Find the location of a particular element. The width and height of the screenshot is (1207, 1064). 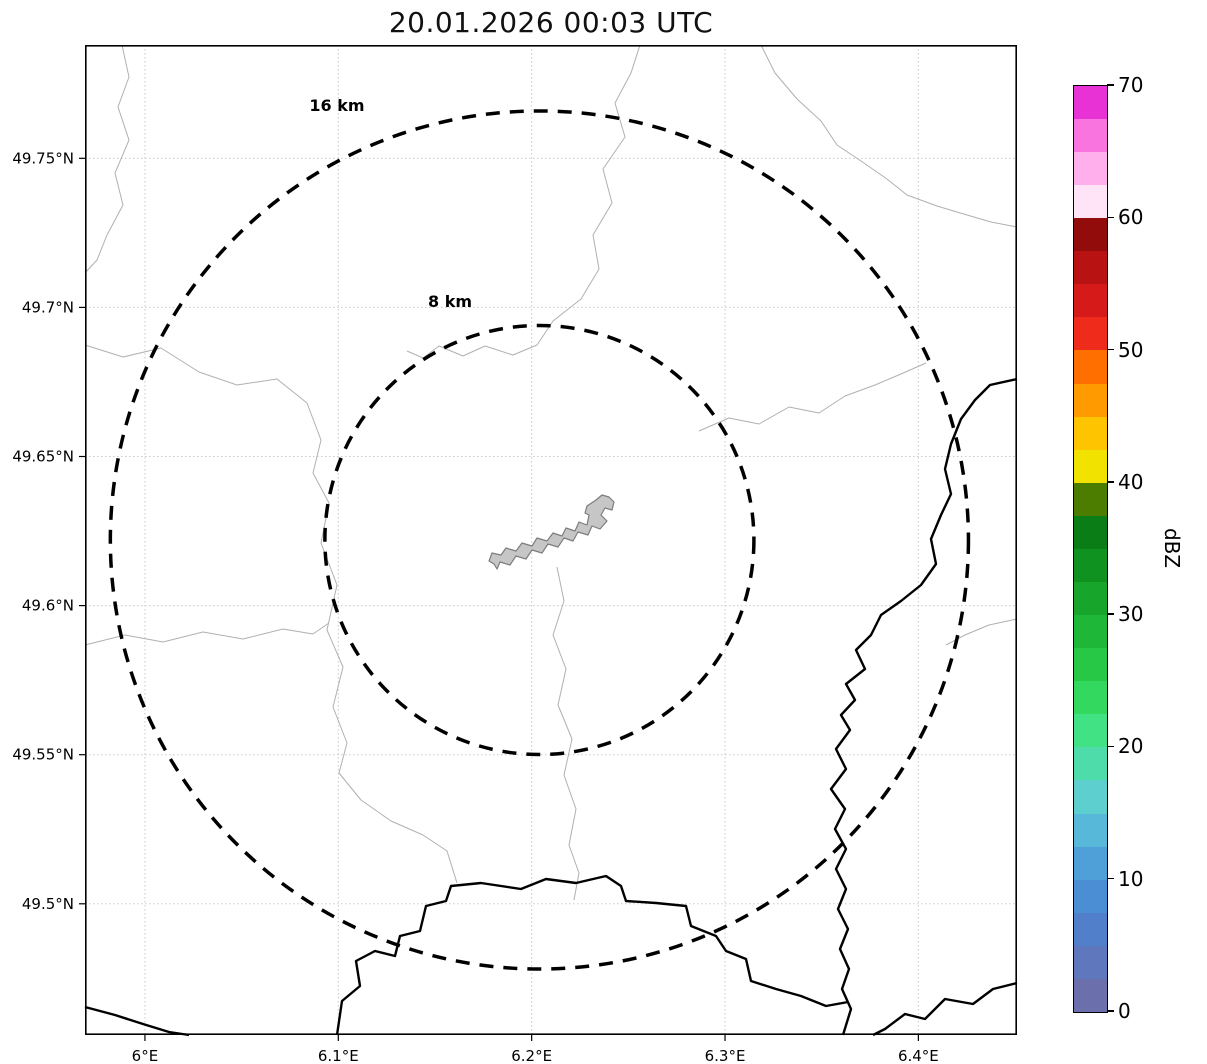

y-tick-label: 49.7°N is located at coordinates (48, 307).